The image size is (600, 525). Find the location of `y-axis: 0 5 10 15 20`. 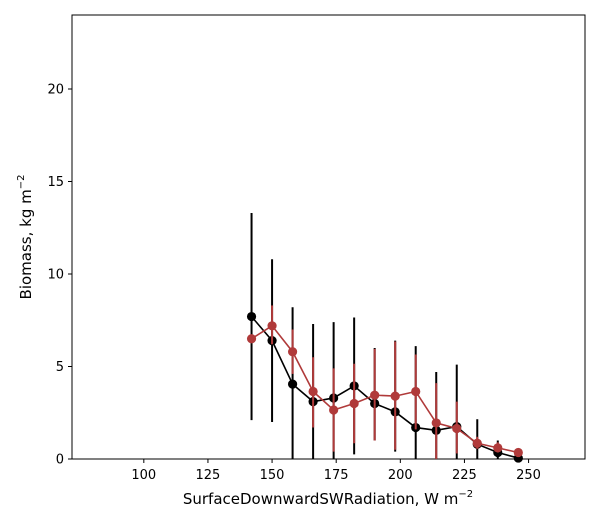

y-axis: 0 5 10 15 20 is located at coordinates (59, 275).